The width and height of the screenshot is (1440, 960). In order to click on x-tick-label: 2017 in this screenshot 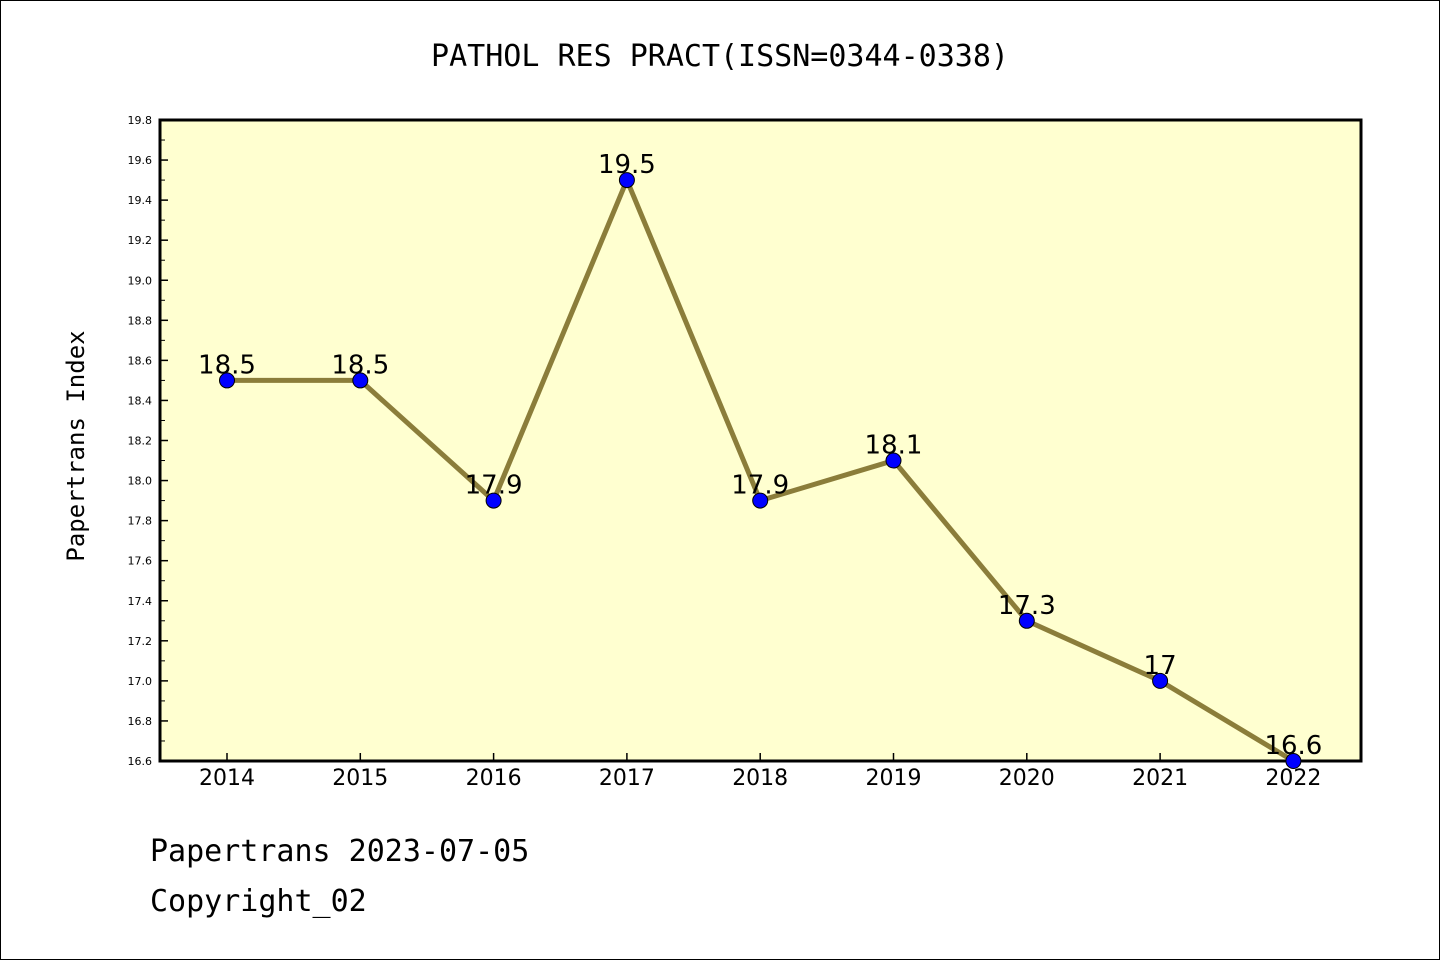, I will do `click(627, 778)`.